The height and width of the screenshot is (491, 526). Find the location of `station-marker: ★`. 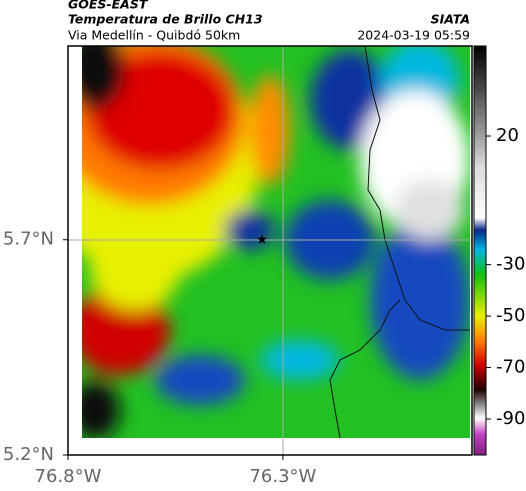

station-marker: ★ is located at coordinates (262, 240).